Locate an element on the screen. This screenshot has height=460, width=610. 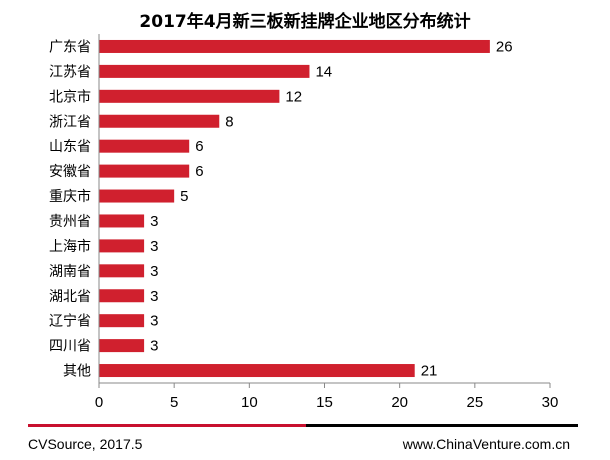
category-label: 四川省 is located at coordinates (70, 347).